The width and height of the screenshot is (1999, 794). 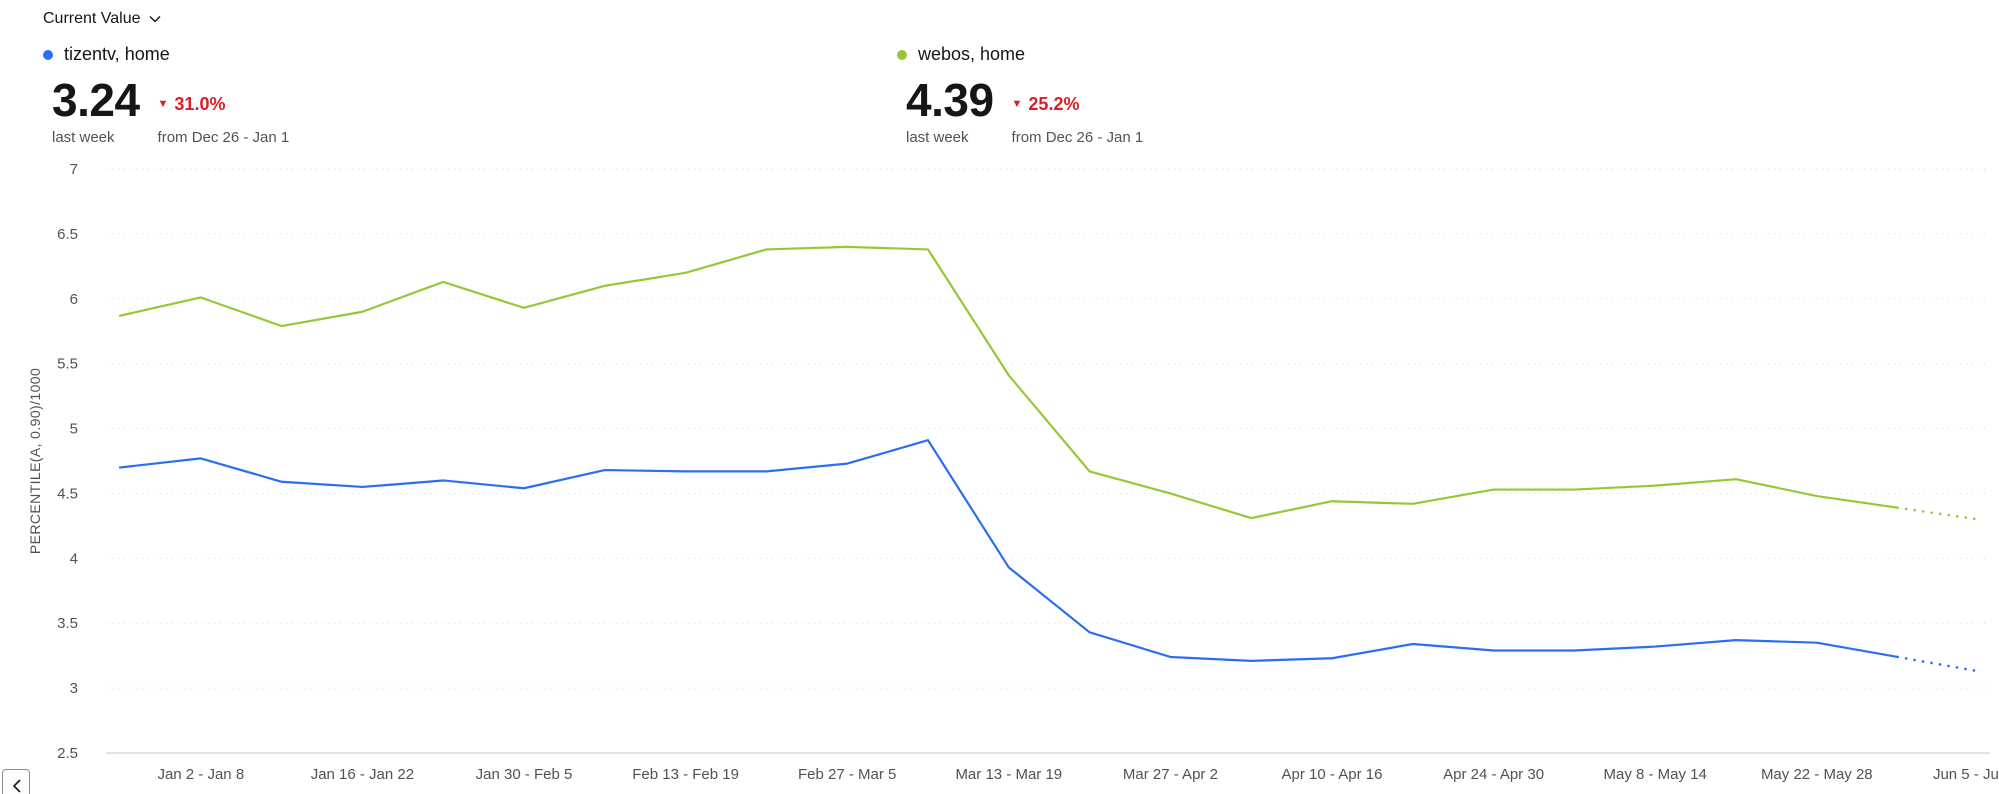 What do you see at coordinates (1938, 664) in the screenshot?
I see `series-dotted-tail-tizentv` at bounding box center [1938, 664].